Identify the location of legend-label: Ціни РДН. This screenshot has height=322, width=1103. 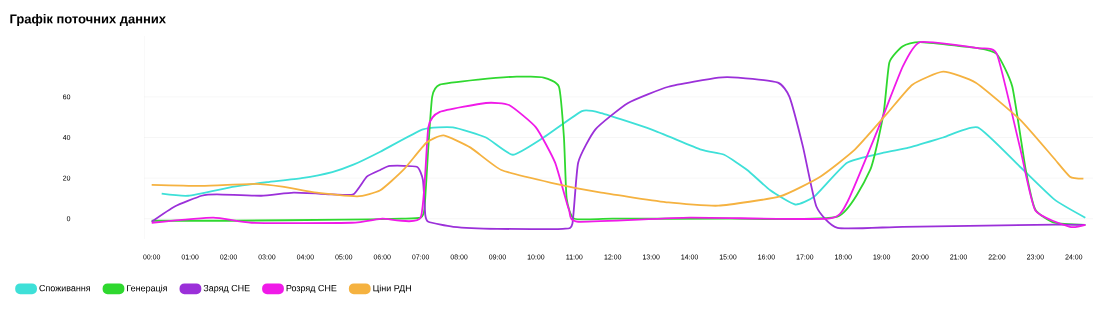
(392, 289).